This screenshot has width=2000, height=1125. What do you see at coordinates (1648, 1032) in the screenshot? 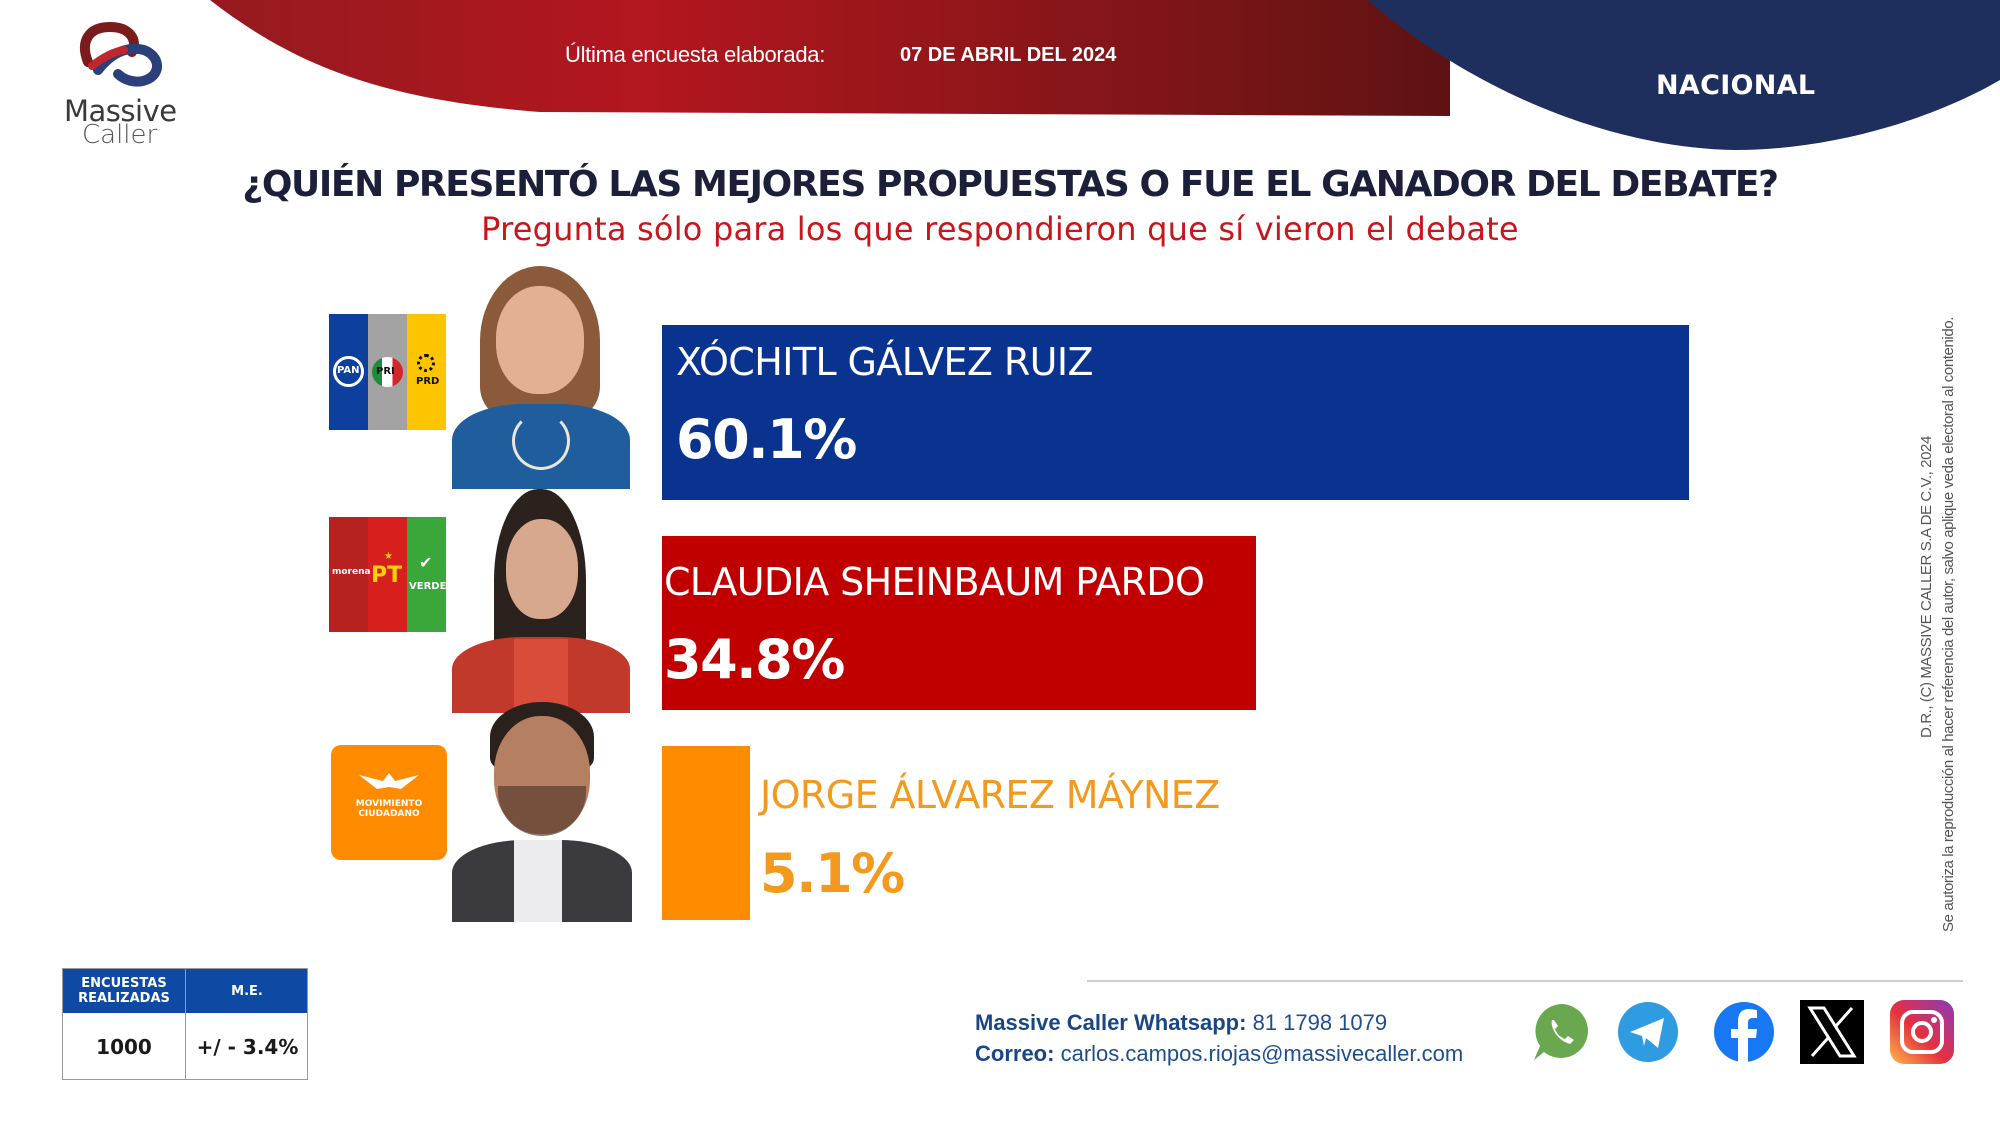
I see `telegram-icon` at bounding box center [1648, 1032].